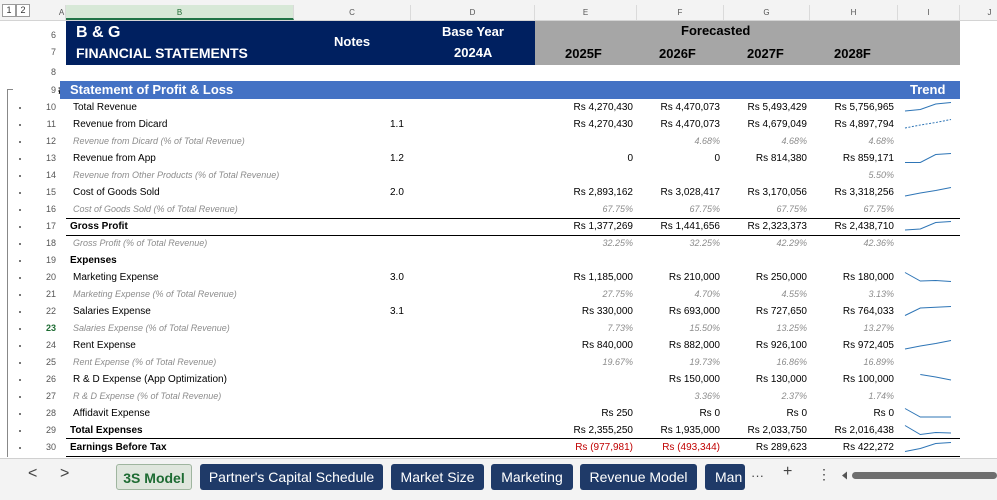 The height and width of the screenshot is (500, 997). Describe the element at coordinates (50, 175) in the screenshot. I see `row-header-14: 14` at that location.